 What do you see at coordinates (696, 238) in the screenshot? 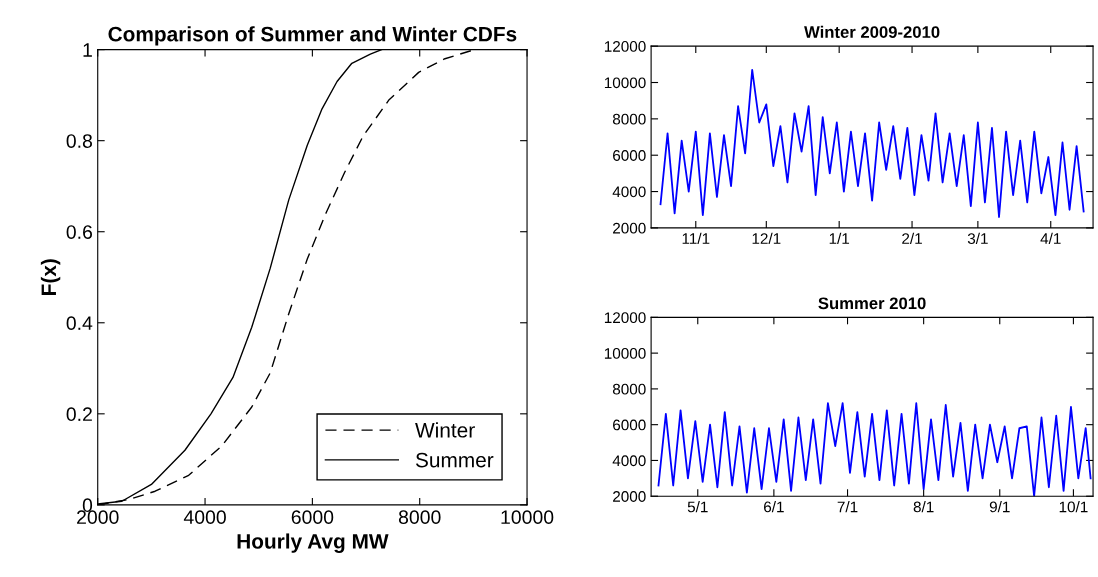
I see `x-tick-label: 11/1` at bounding box center [696, 238].